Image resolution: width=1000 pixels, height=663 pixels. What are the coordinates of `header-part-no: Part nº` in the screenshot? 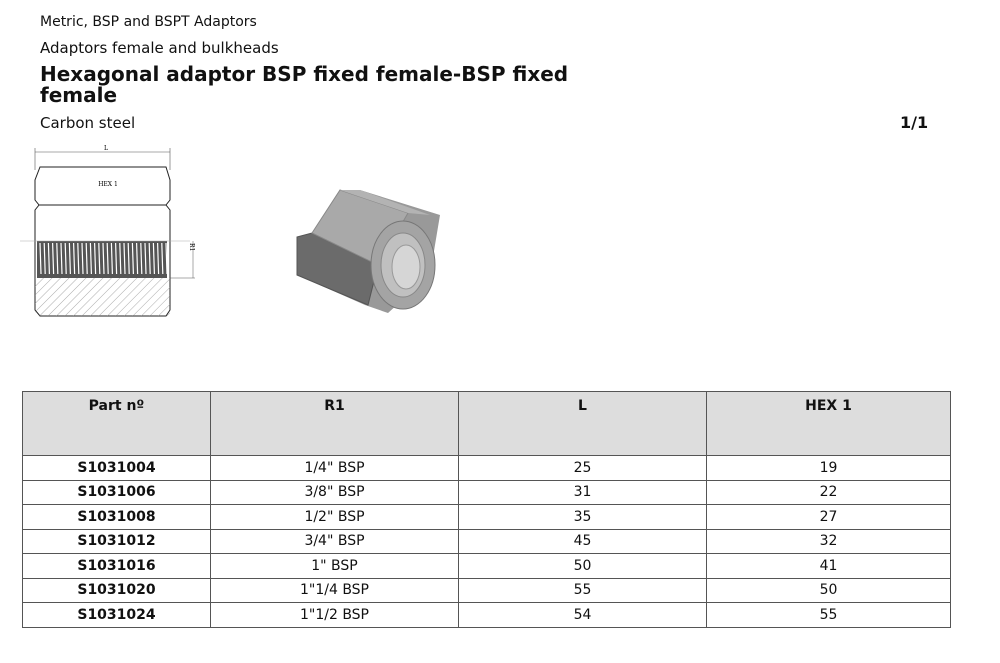 It's located at (116, 423).